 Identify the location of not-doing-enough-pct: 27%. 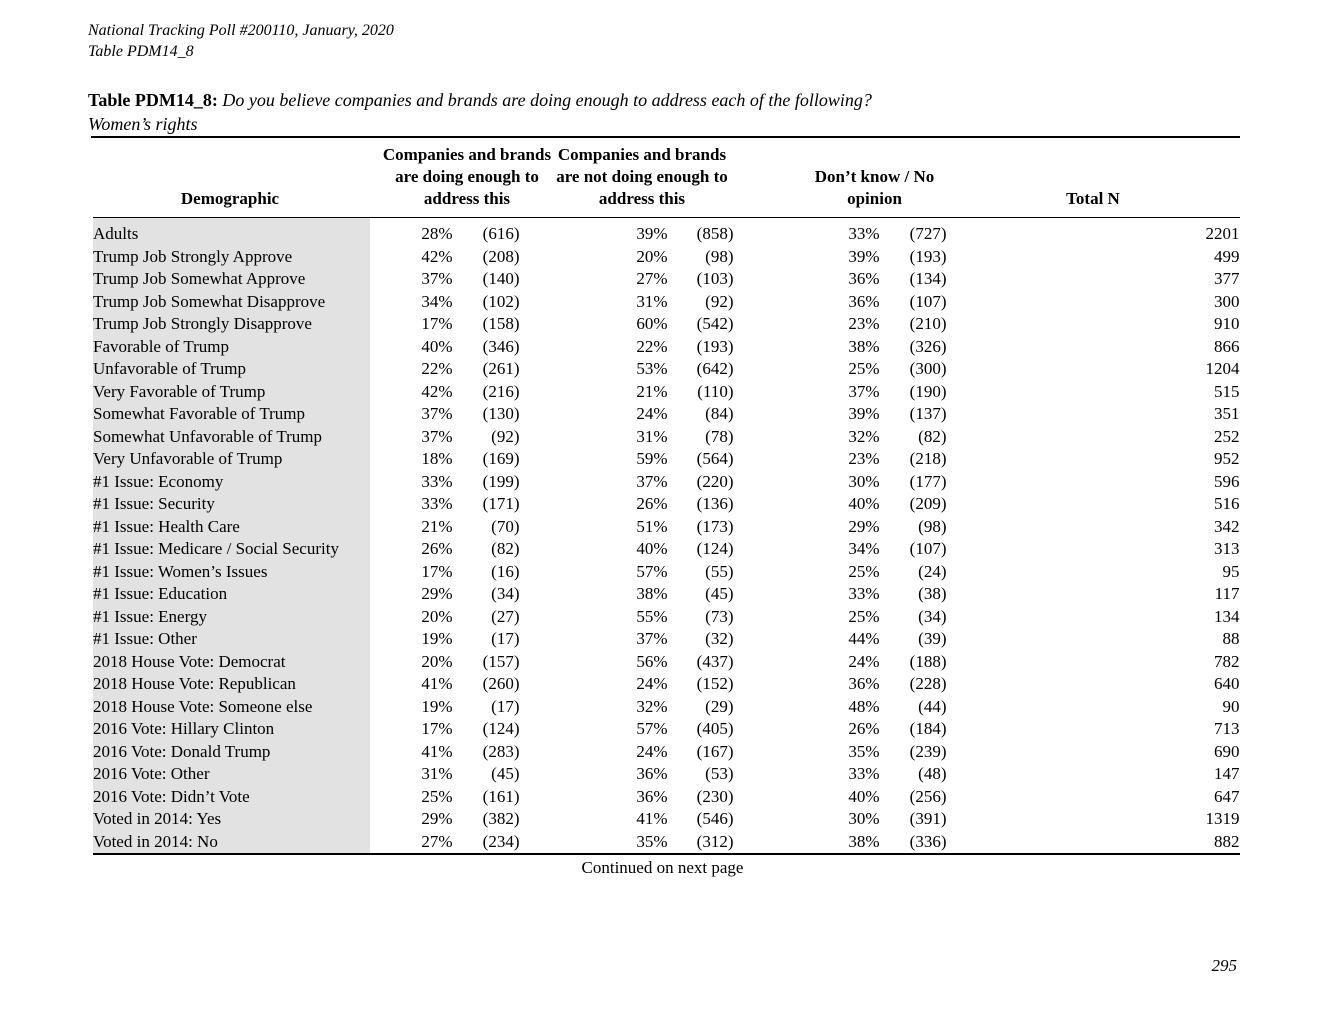
(652, 278).